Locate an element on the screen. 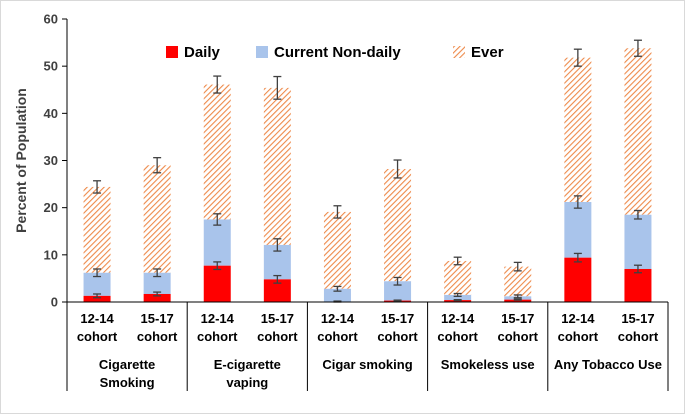 The image size is (685, 415). bar-g4-b0-daily is located at coordinates (577, 280).